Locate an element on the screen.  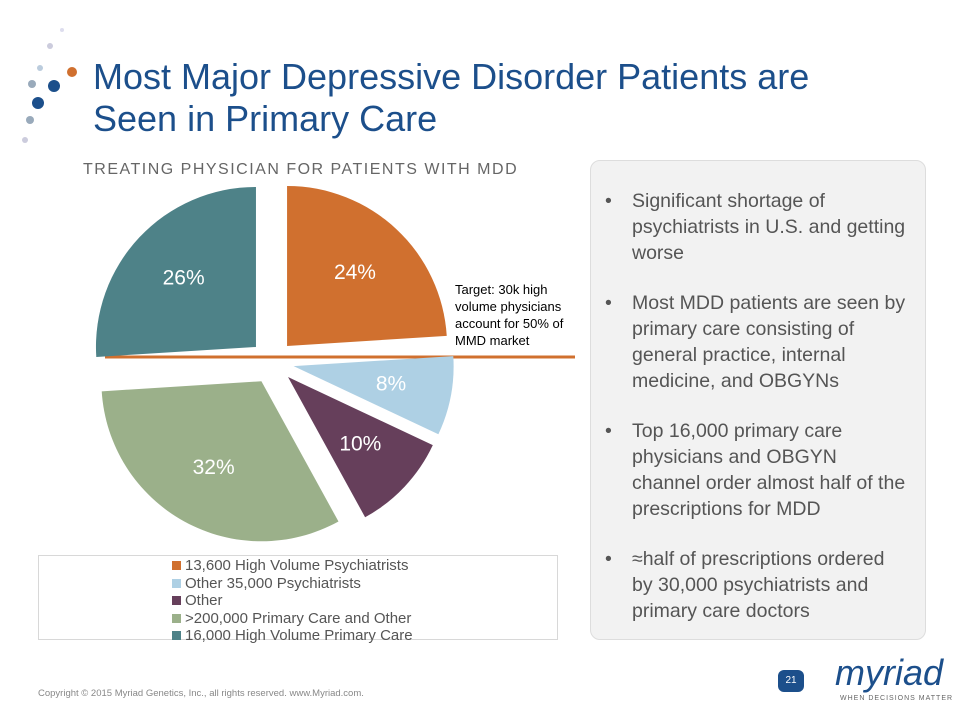
legend-entry: 16,000 High Volume Primary Care is located at coordinates (364, 636).